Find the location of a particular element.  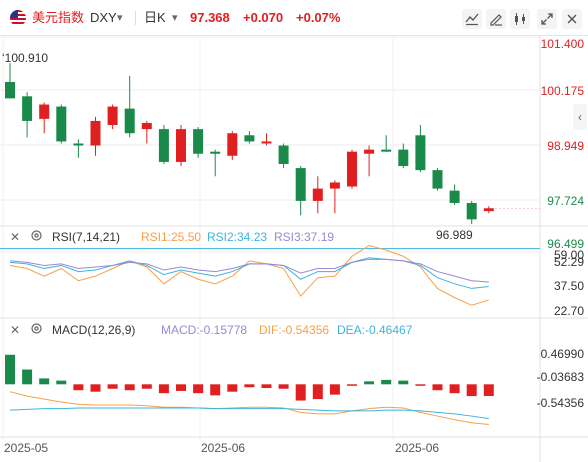

y-axis-tick-label: 98.949 is located at coordinates (565, 146).